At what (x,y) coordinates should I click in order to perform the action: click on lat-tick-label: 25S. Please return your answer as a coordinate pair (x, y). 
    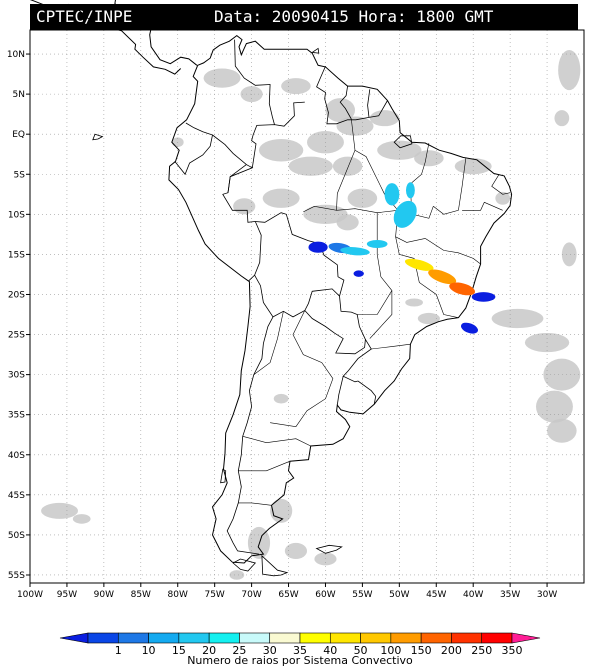
    Looking at the image, I should click on (16, 336).